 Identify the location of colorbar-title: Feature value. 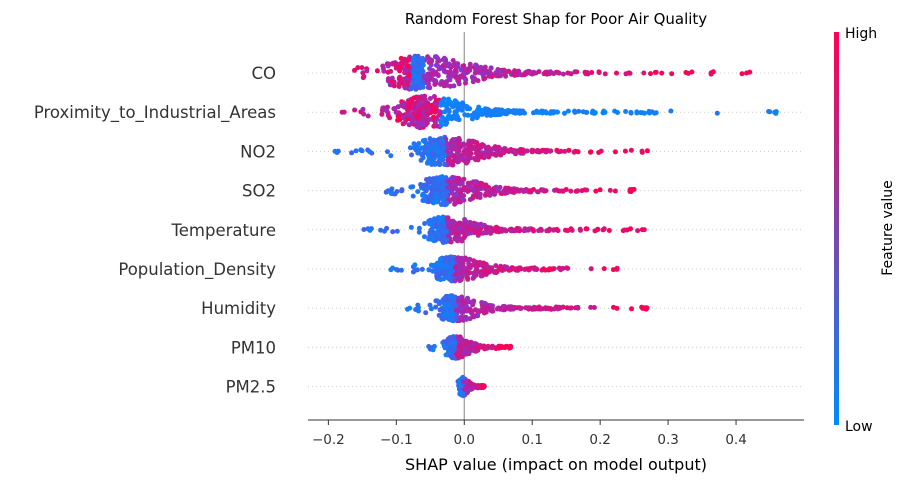
(888, 228).